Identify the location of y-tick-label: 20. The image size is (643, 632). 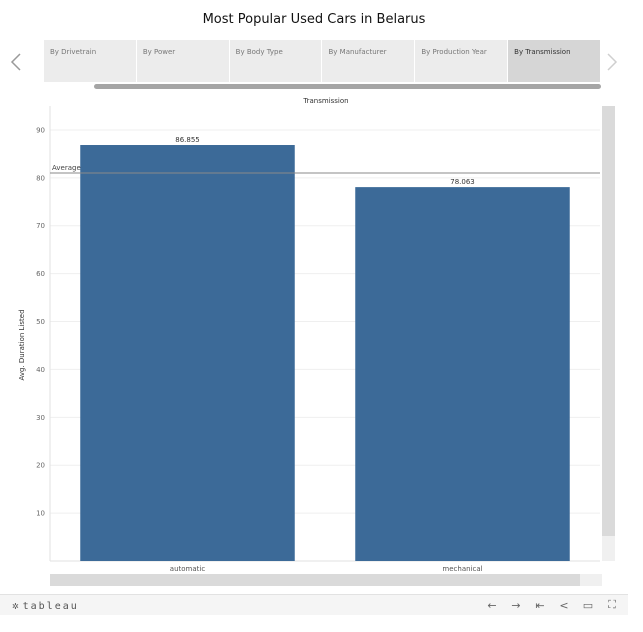
(40, 466).